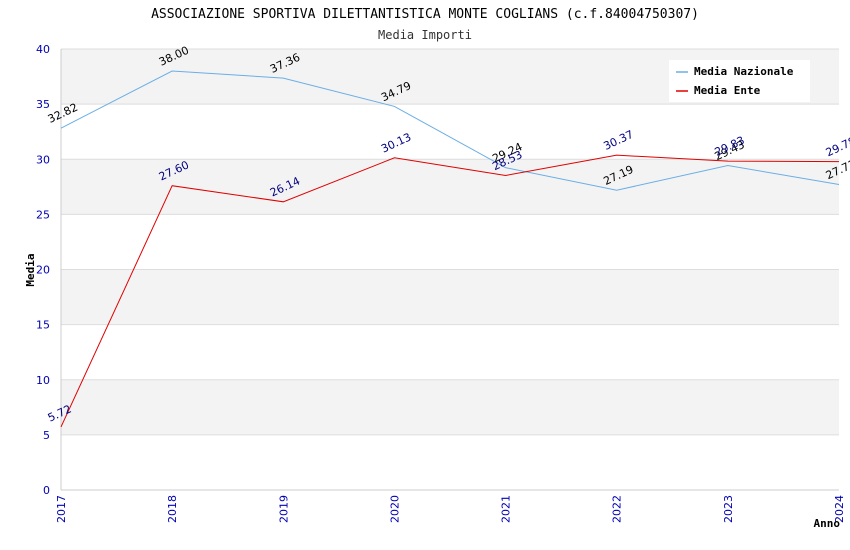  Describe the element at coordinates (744, 71) in the screenshot. I see `legend-entry-media-nazionale: Media Nazionale` at that location.